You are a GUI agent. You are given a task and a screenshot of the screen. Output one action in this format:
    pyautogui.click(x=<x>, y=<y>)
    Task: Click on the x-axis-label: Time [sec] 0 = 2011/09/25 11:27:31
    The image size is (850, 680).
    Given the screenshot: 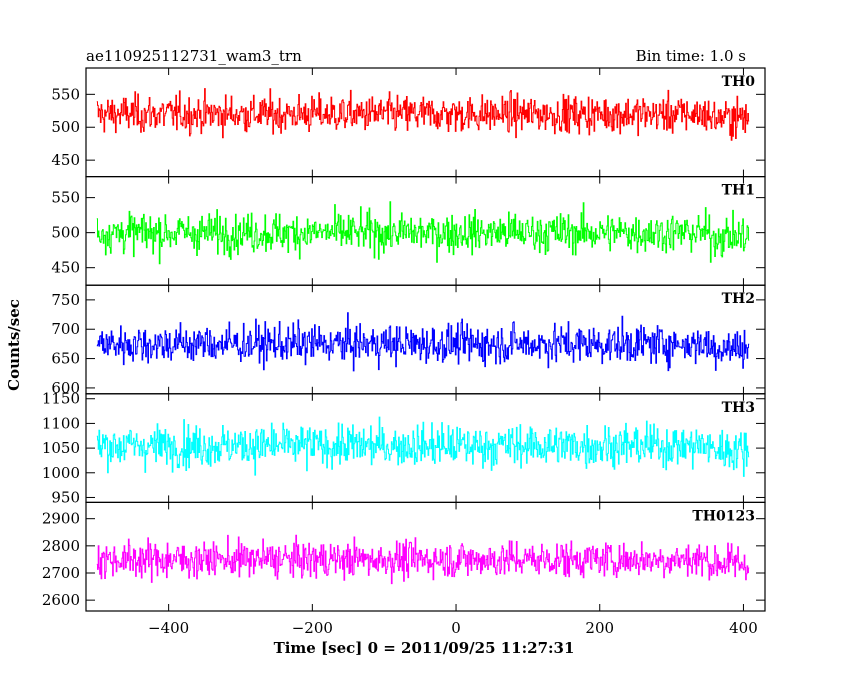 What is the action you would take?
    pyautogui.click(x=424, y=648)
    